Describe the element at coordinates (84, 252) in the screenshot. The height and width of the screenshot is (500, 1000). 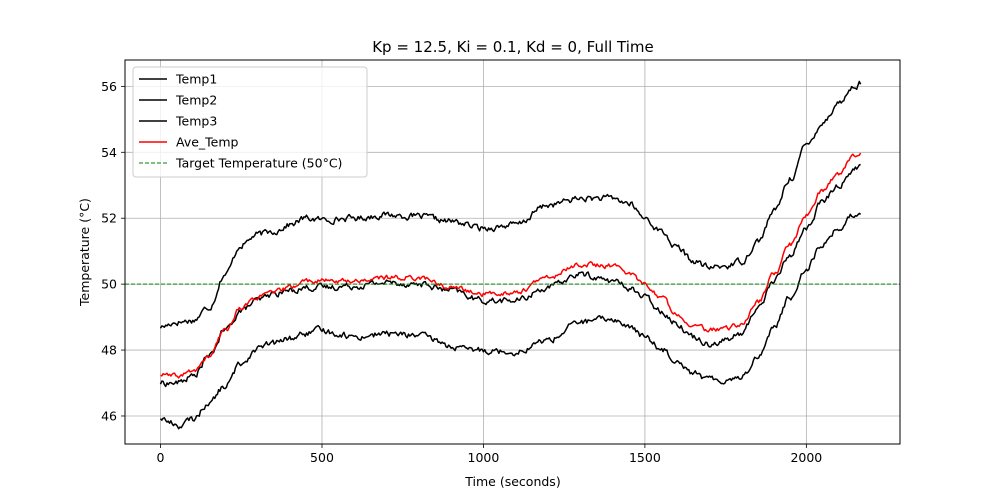
I see `y-axis-label: Temperature (°C)` at that location.